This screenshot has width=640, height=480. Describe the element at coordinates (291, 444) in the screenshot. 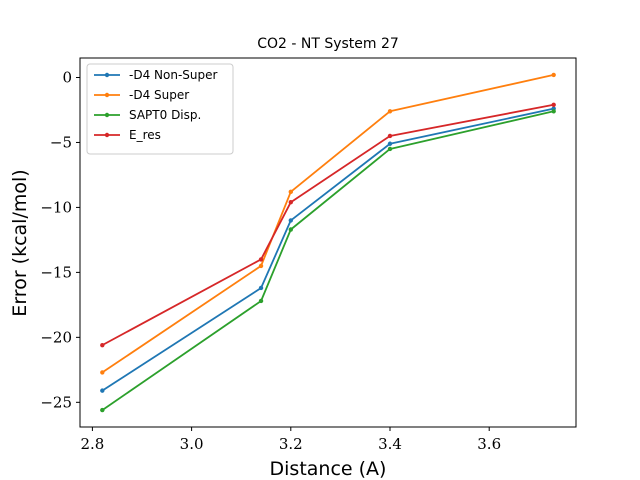

I see `x-tick-label: 3.2` at that location.